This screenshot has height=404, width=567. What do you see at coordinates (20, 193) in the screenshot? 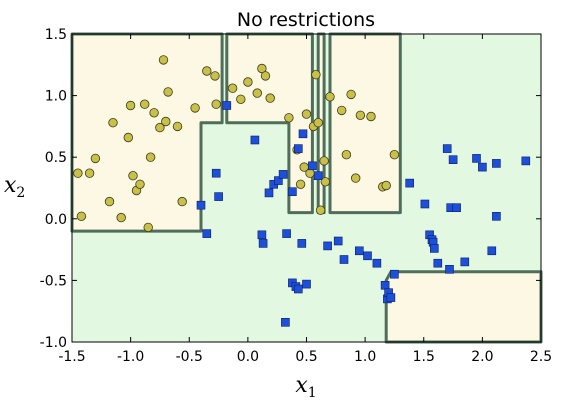
I see `y-axis-label-subscript: 2` at bounding box center [20, 193].